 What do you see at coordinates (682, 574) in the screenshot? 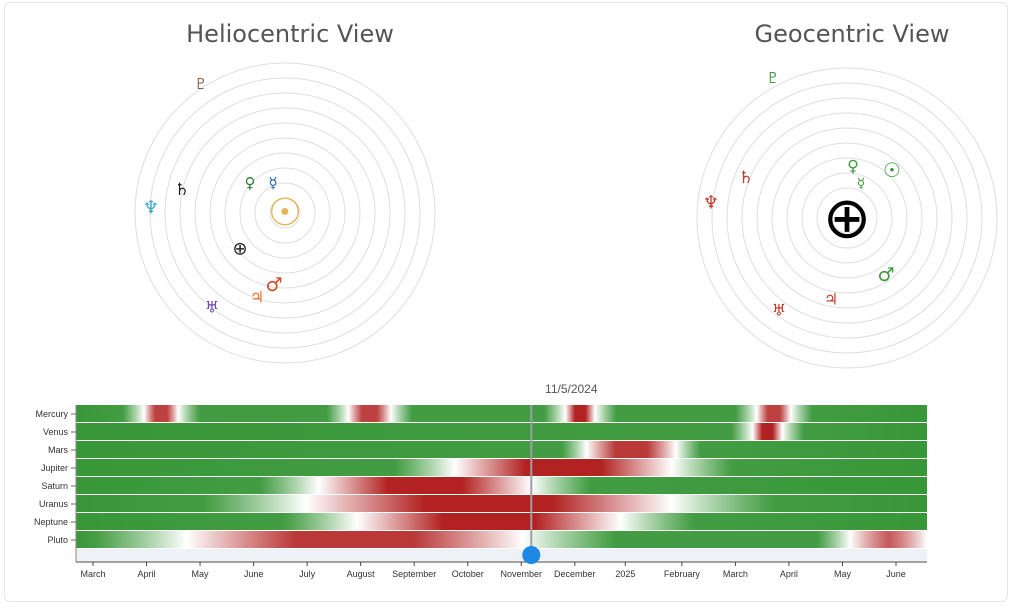
I see `month-tick-label: February` at bounding box center [682, 574].